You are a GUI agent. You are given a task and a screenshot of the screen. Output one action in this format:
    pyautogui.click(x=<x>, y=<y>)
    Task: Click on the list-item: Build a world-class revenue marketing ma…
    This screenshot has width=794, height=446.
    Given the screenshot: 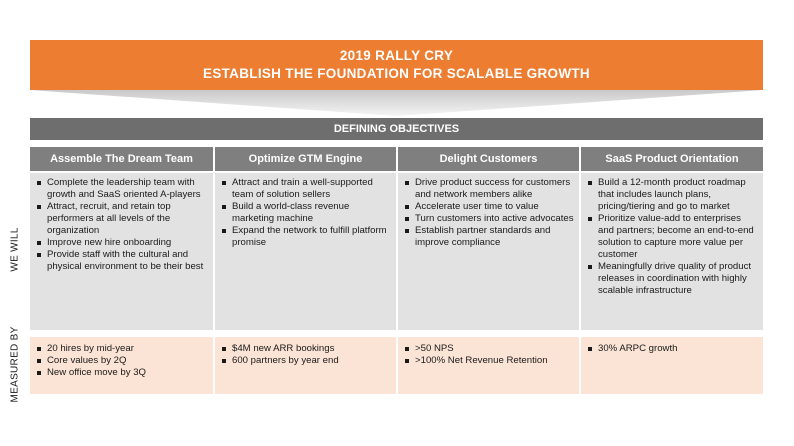 What is the action you would take?
    pyautogui.click(x=306, y=213)
    